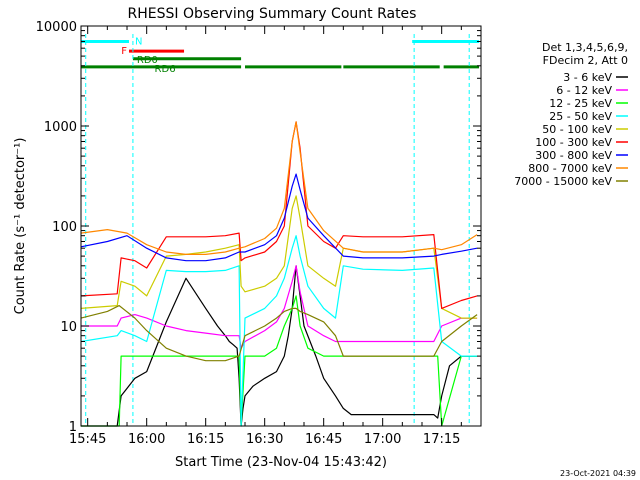  What do you see at coordinates (382, 439) in the screenshot?
I see `x-tick-label-5: 17:00` at bounding box center [382, 439].